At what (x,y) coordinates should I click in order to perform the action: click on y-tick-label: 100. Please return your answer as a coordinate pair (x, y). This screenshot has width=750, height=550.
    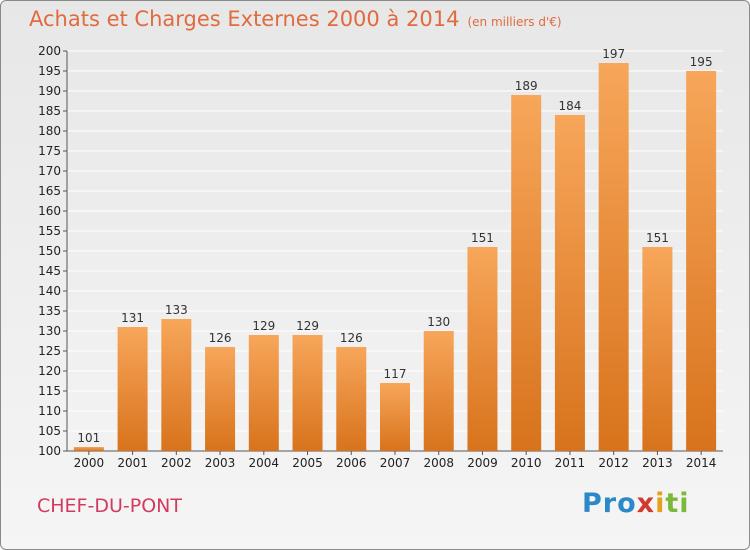
    Looking at the image, I should click on (49, 451).